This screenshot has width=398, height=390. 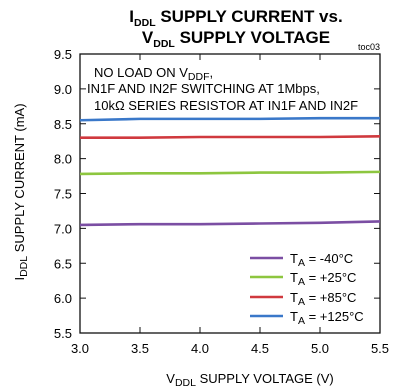 What do you see at coordinates (327, 318) in the screenshot?
I see `legend-label-4: TA = +125°C` at bounding box center [327, 318].